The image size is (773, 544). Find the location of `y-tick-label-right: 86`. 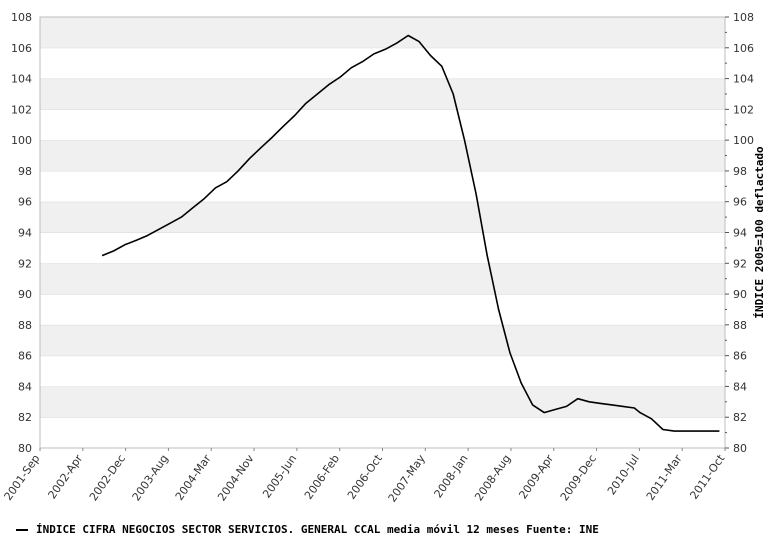

y-tick-label-right: 86 is located at coordinates (740, 356).